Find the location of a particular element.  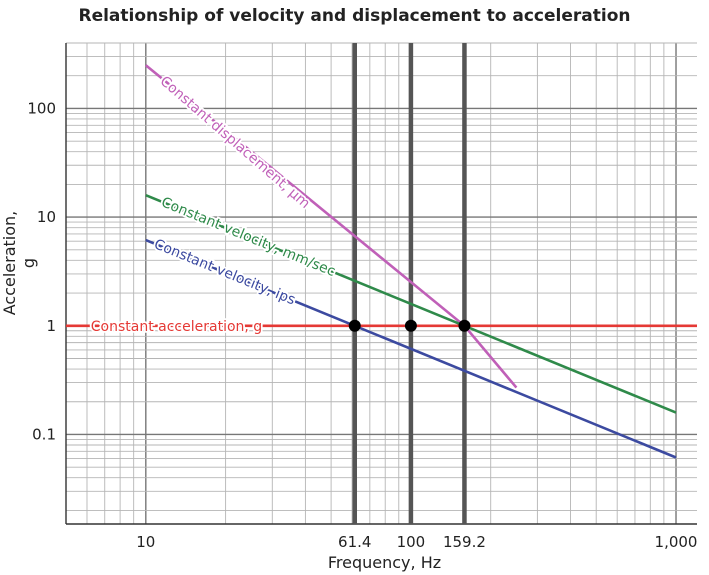

y-tick-label: 1 is located at coordinates (51, 326).